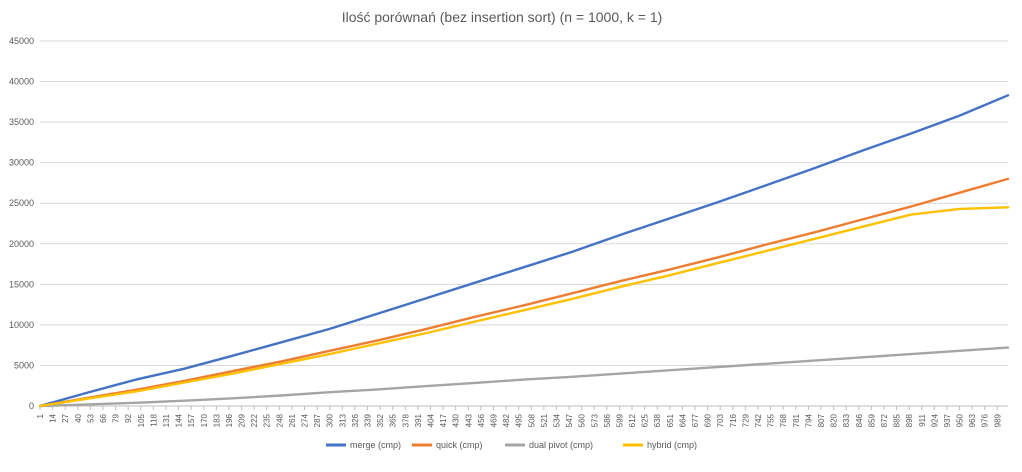 This screenshot has width=1022, height=472. I want to click on x-tick-label: 924, so click(934, 420).